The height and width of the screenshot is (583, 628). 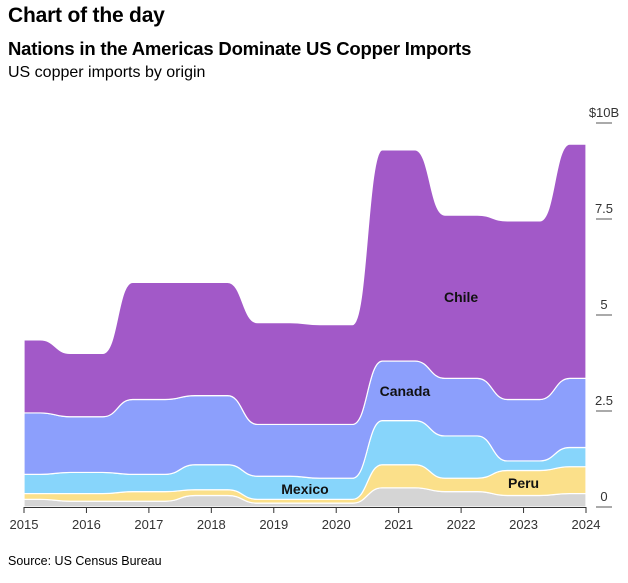 I want to click on chart-kicker: Chart of the day, so click(x=86, y=15).